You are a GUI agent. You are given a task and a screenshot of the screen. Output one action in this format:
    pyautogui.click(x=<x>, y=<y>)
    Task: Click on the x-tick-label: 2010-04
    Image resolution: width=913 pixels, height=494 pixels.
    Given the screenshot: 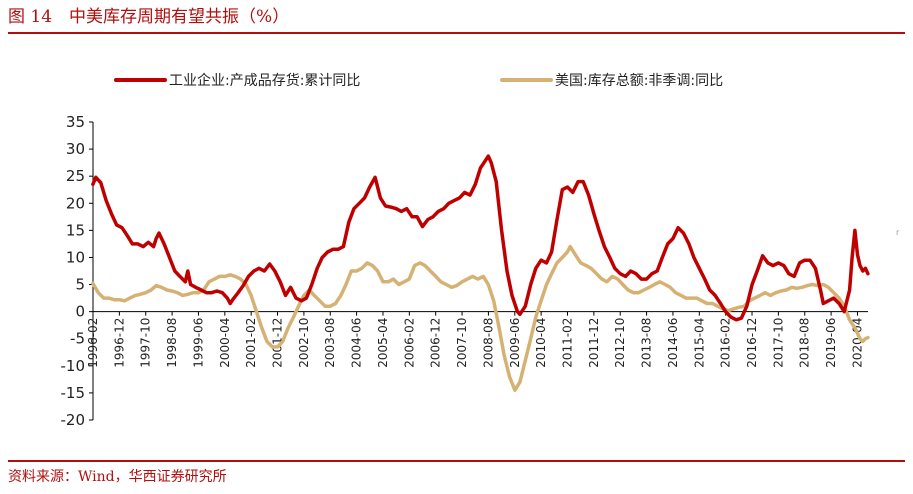 What is the action you would take?
    pyautogui.click(x=541, y=343)
    